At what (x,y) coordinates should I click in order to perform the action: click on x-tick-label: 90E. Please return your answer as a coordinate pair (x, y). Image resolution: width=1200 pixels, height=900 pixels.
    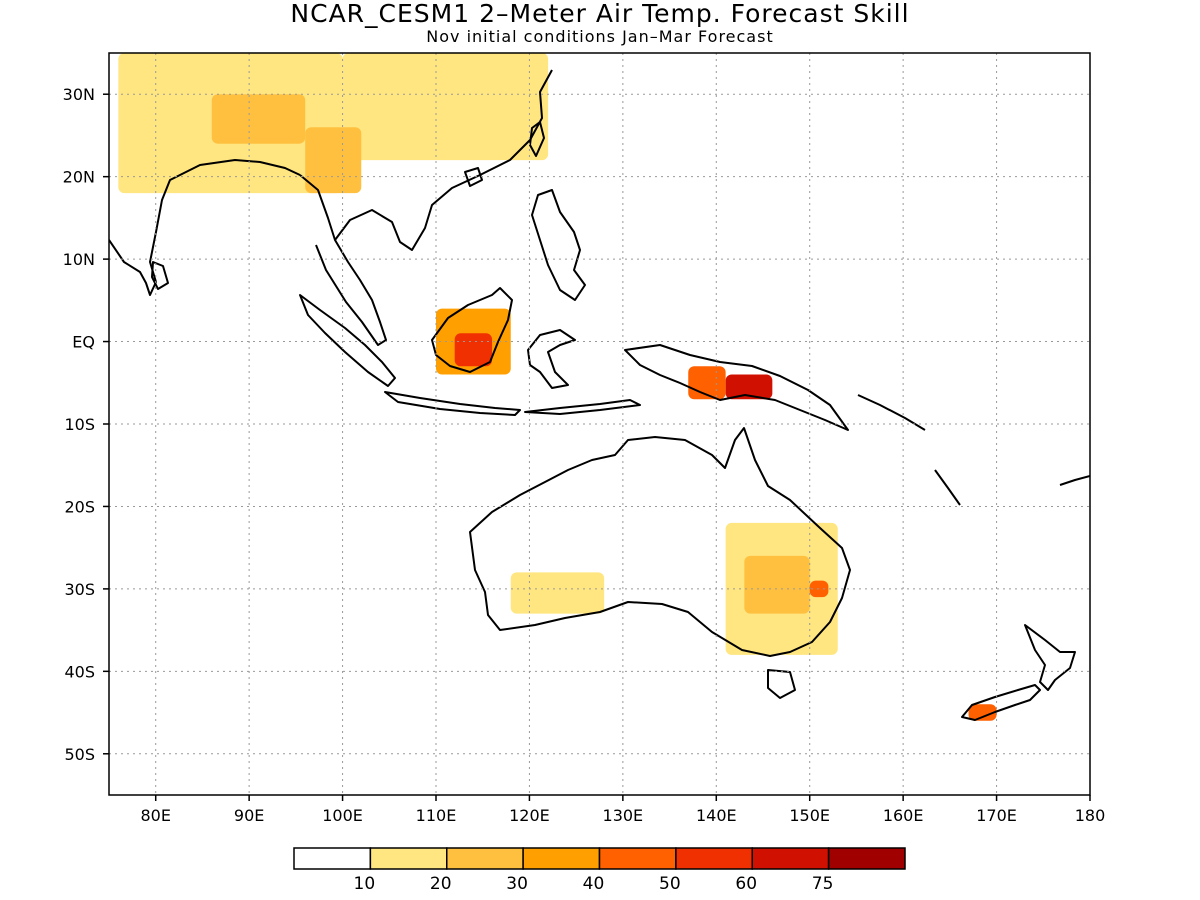
    Looking at the image, I should click on (249, 815).